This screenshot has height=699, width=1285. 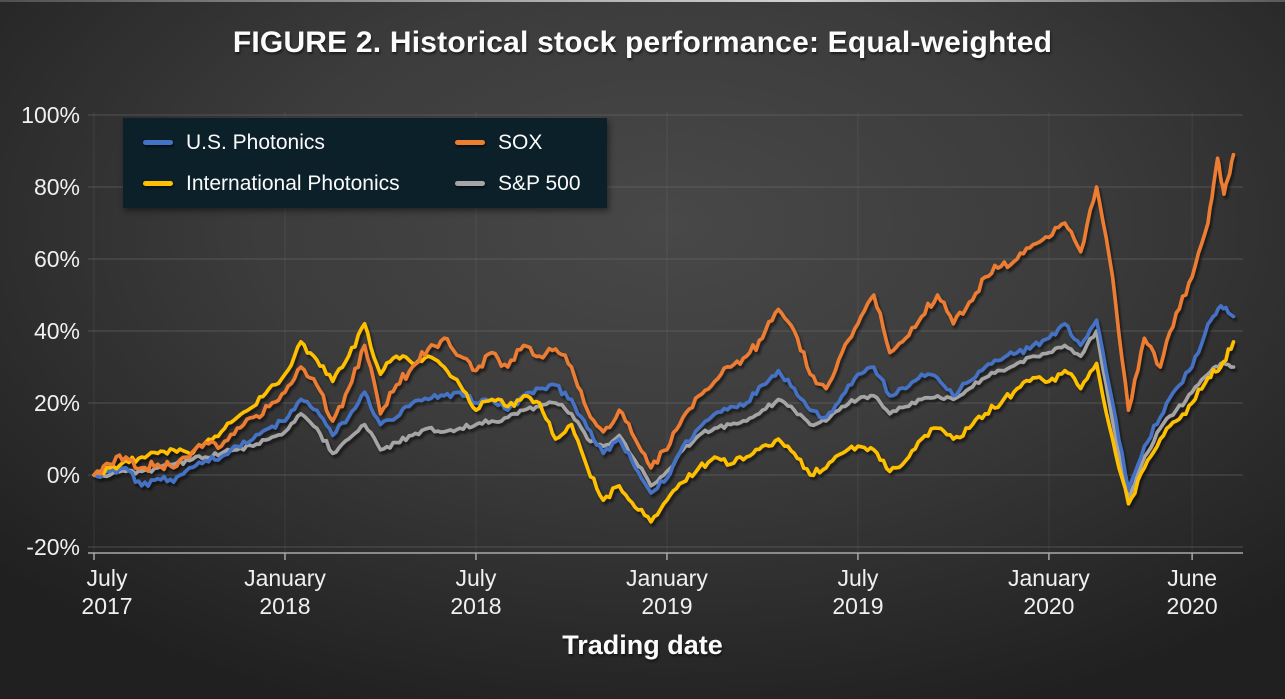 I want to click on legend-label-s-p-500: S&P 500, so click(x=539, y=183).